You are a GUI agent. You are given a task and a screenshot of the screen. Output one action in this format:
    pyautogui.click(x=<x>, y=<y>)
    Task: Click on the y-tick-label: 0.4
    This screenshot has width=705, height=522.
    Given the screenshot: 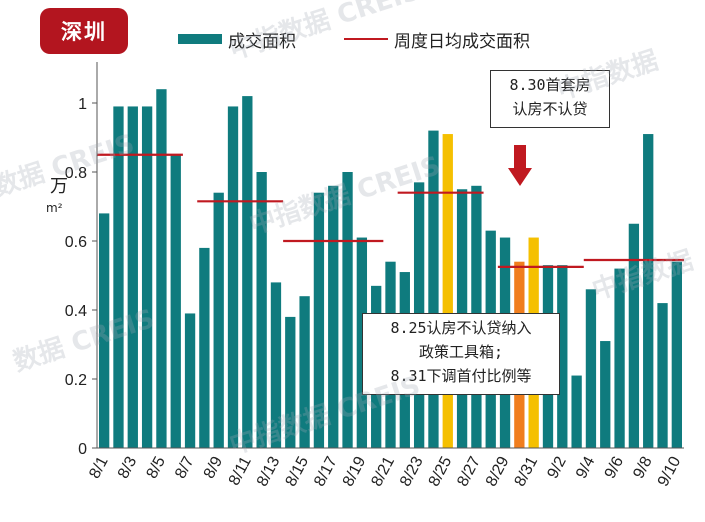 What is the action you would take?
    pyautogui.click(x=76, y=311)
    